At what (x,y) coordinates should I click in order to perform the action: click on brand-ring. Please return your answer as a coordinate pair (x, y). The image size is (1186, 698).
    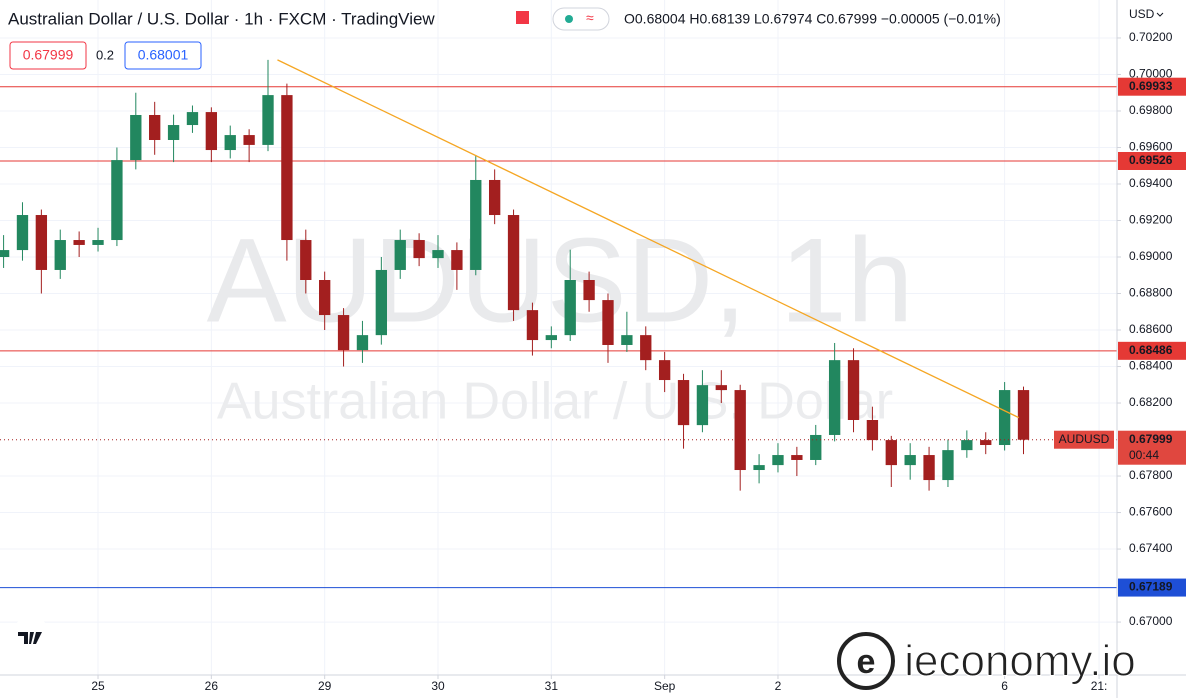
    Looking at the image, I should click on (866, 661).